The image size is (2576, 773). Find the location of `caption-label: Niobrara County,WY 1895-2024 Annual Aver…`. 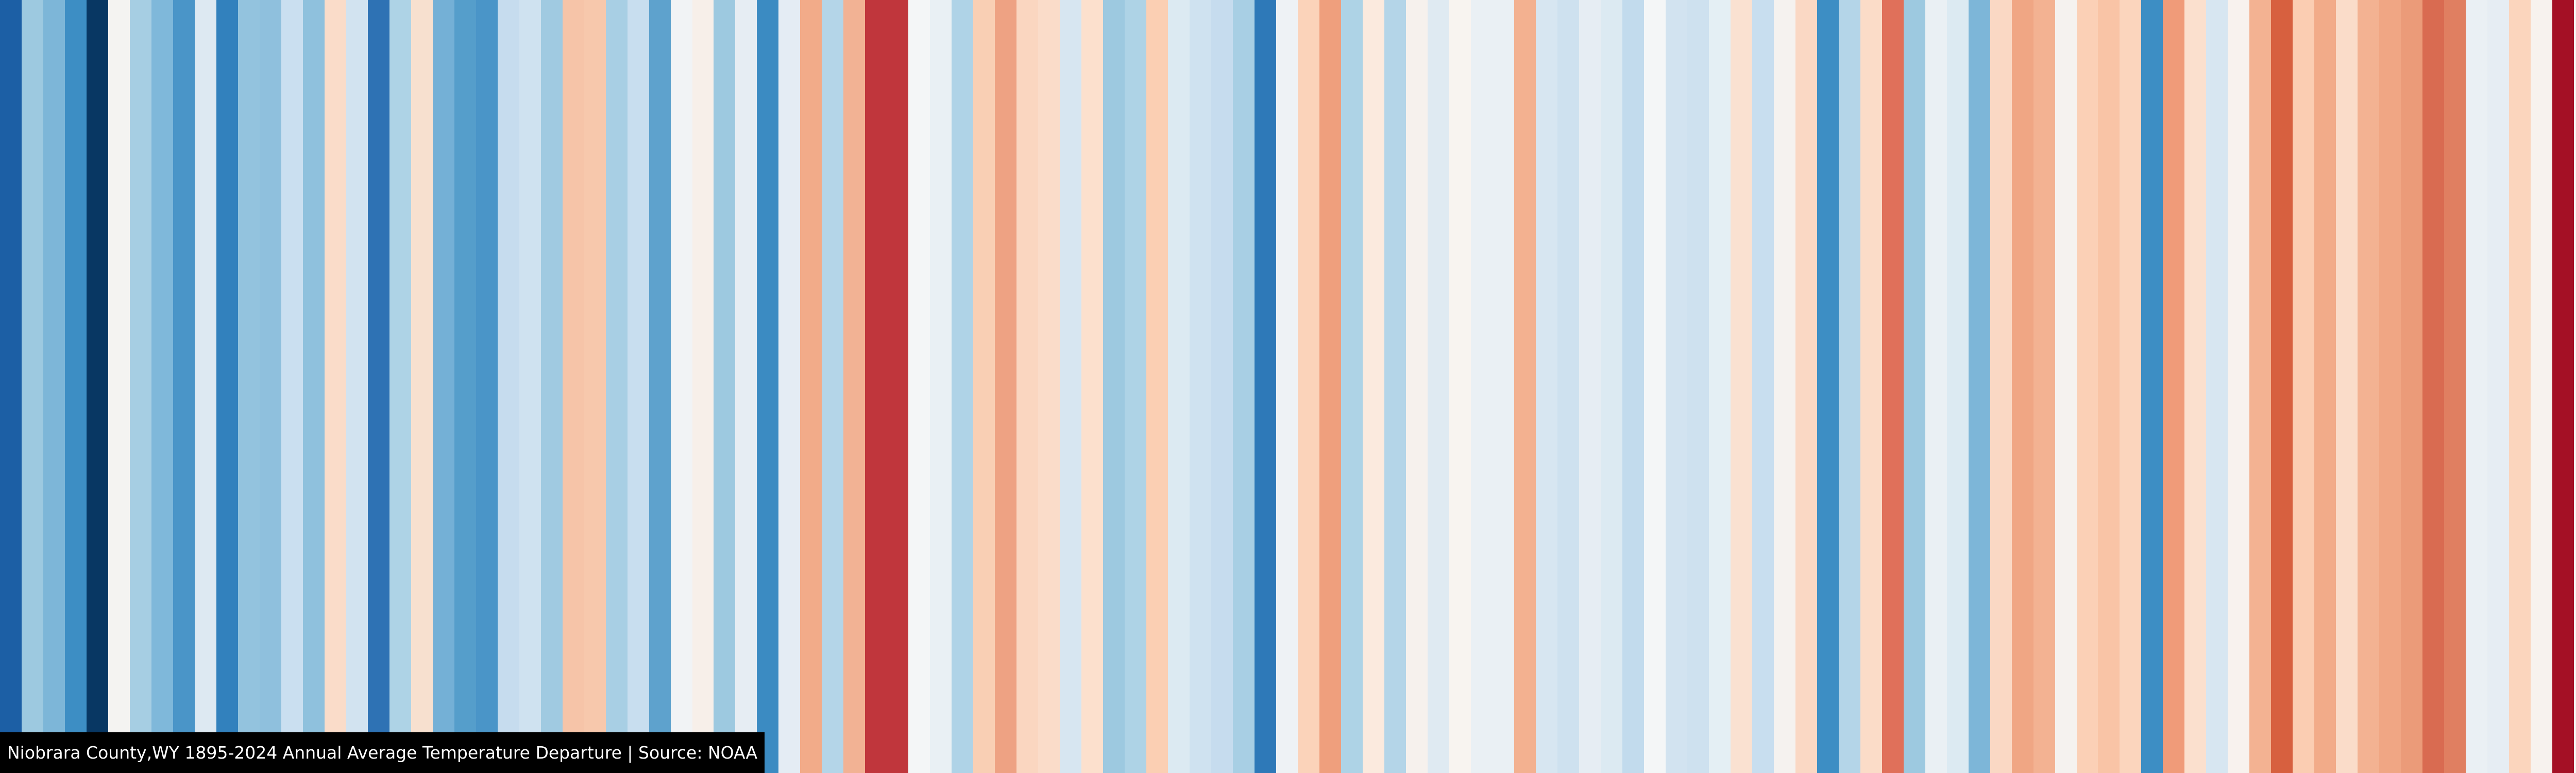

caption-label: Niobrara County,WY 1895-2024 Annual Aver… is located at coordinates (382, 753).